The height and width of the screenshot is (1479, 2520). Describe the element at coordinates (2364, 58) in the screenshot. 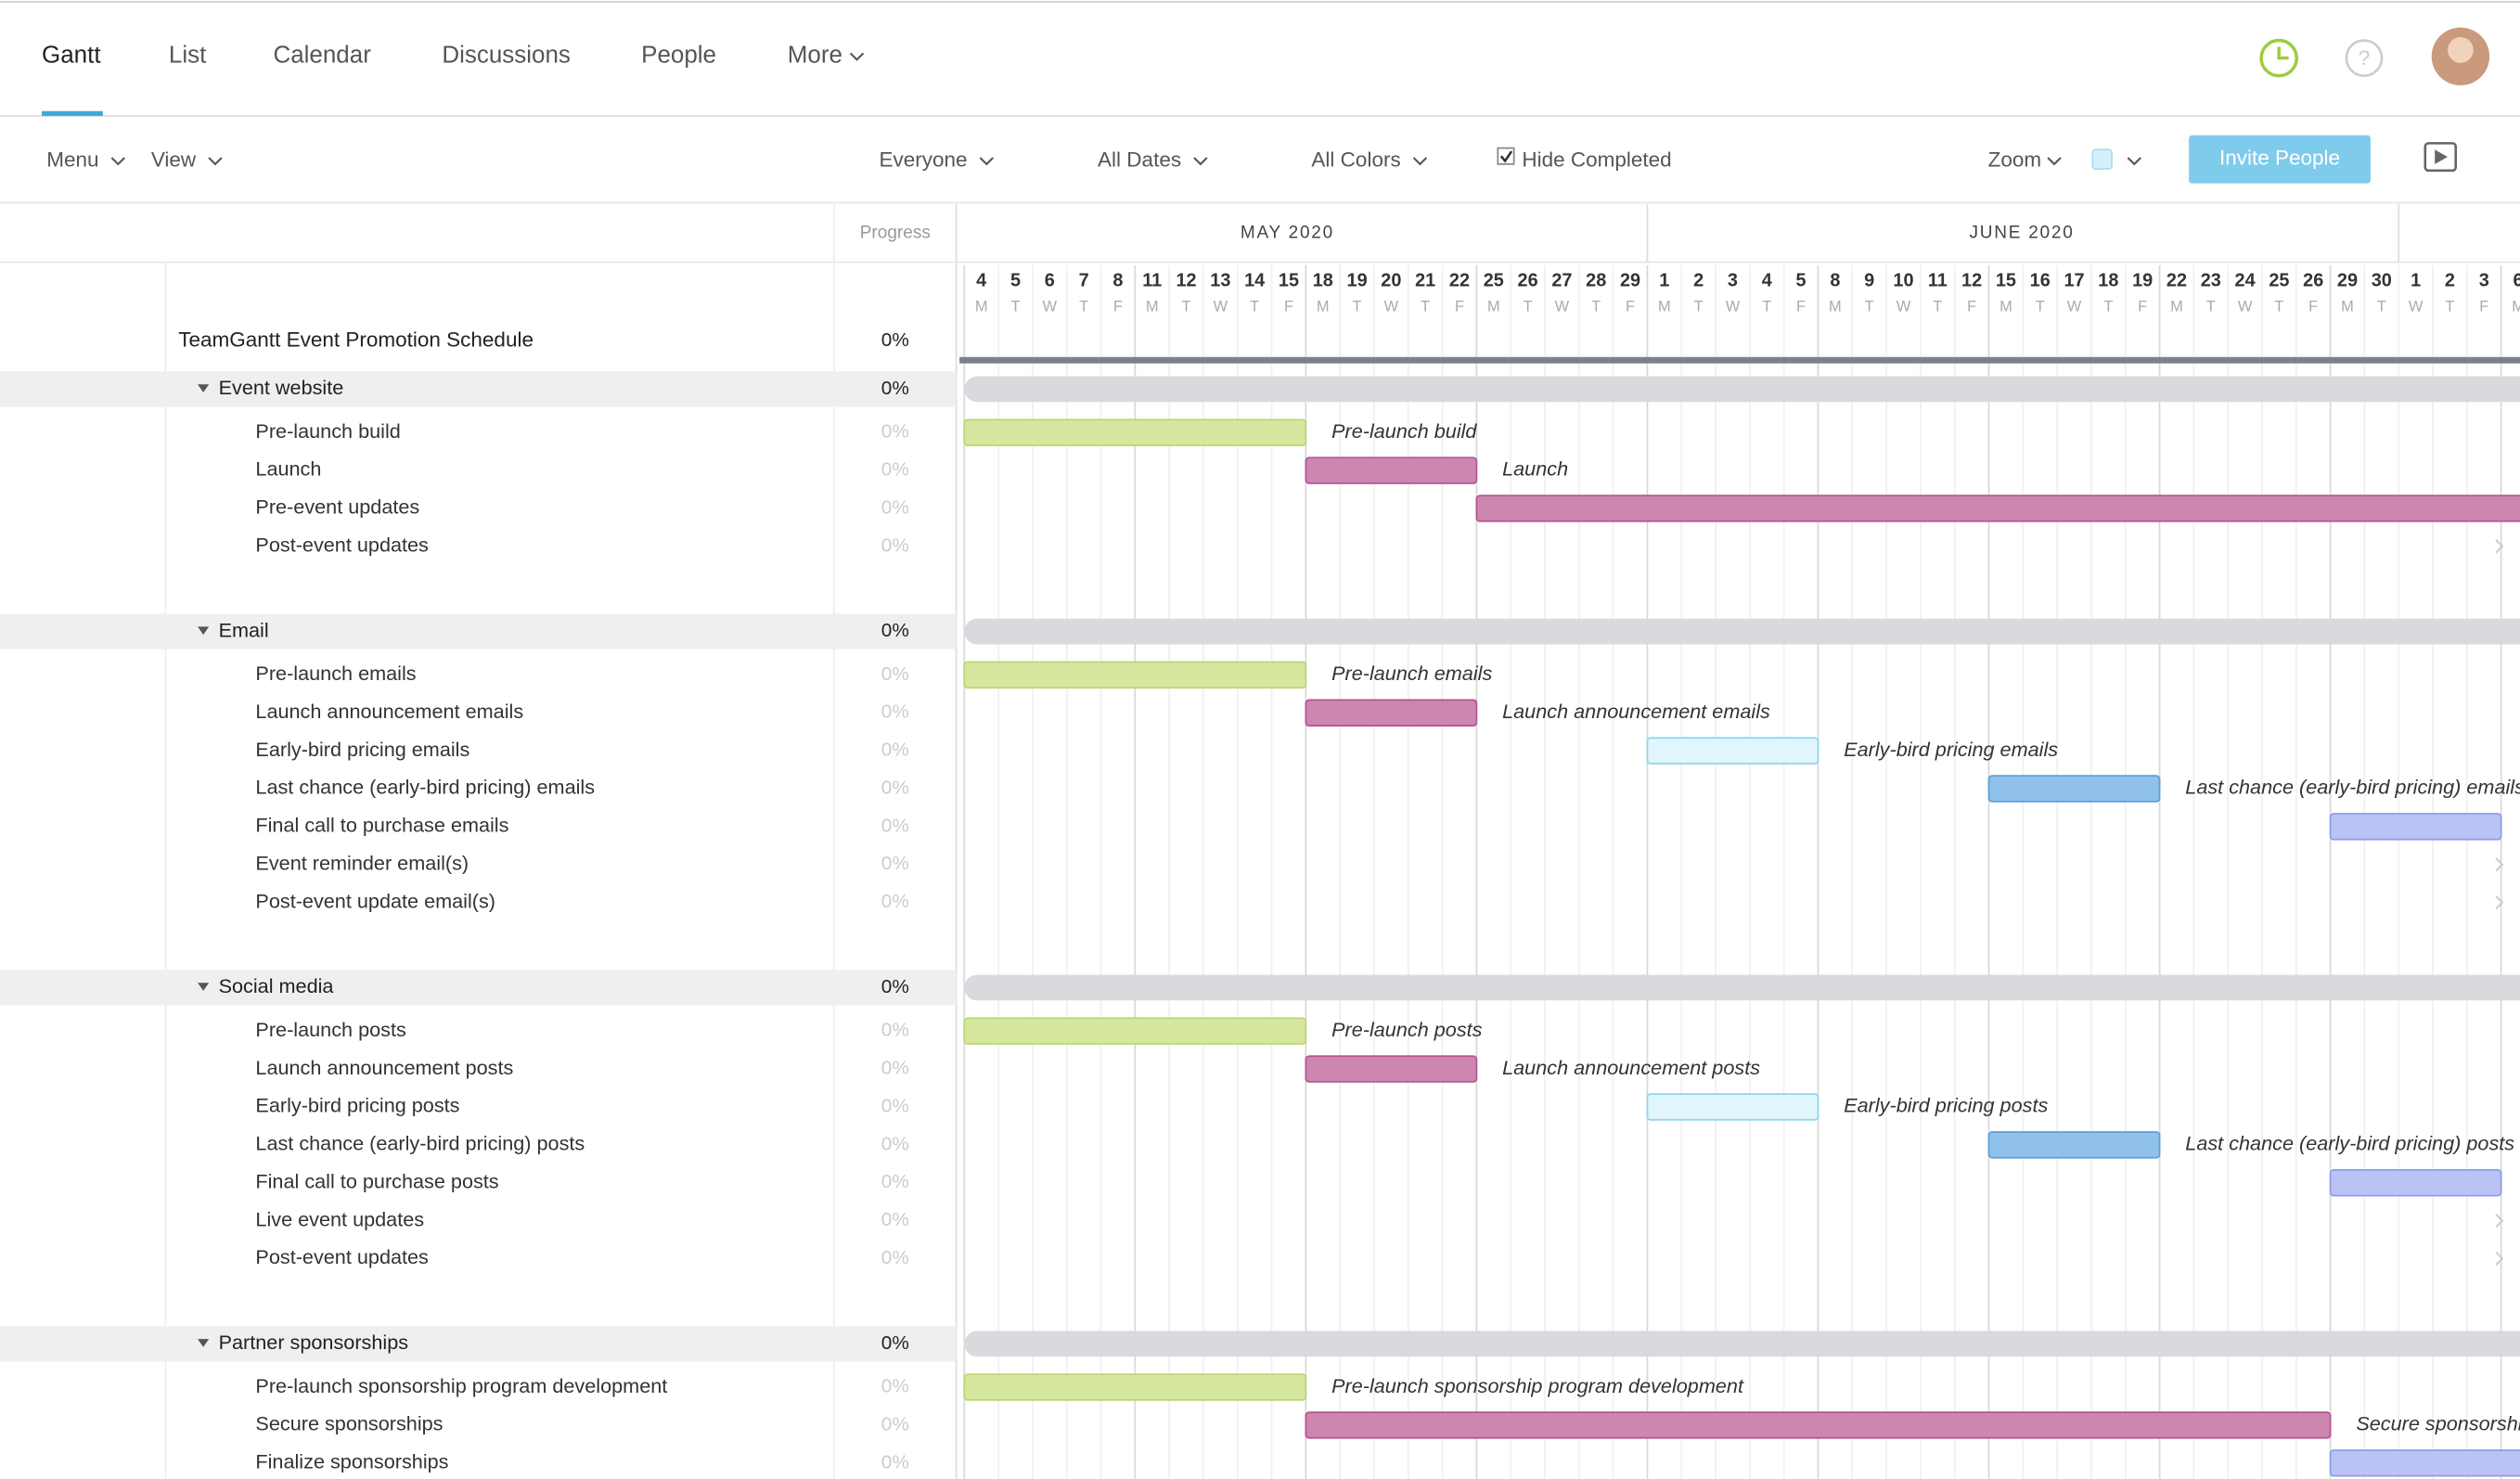

I see `help-icon` at that location.